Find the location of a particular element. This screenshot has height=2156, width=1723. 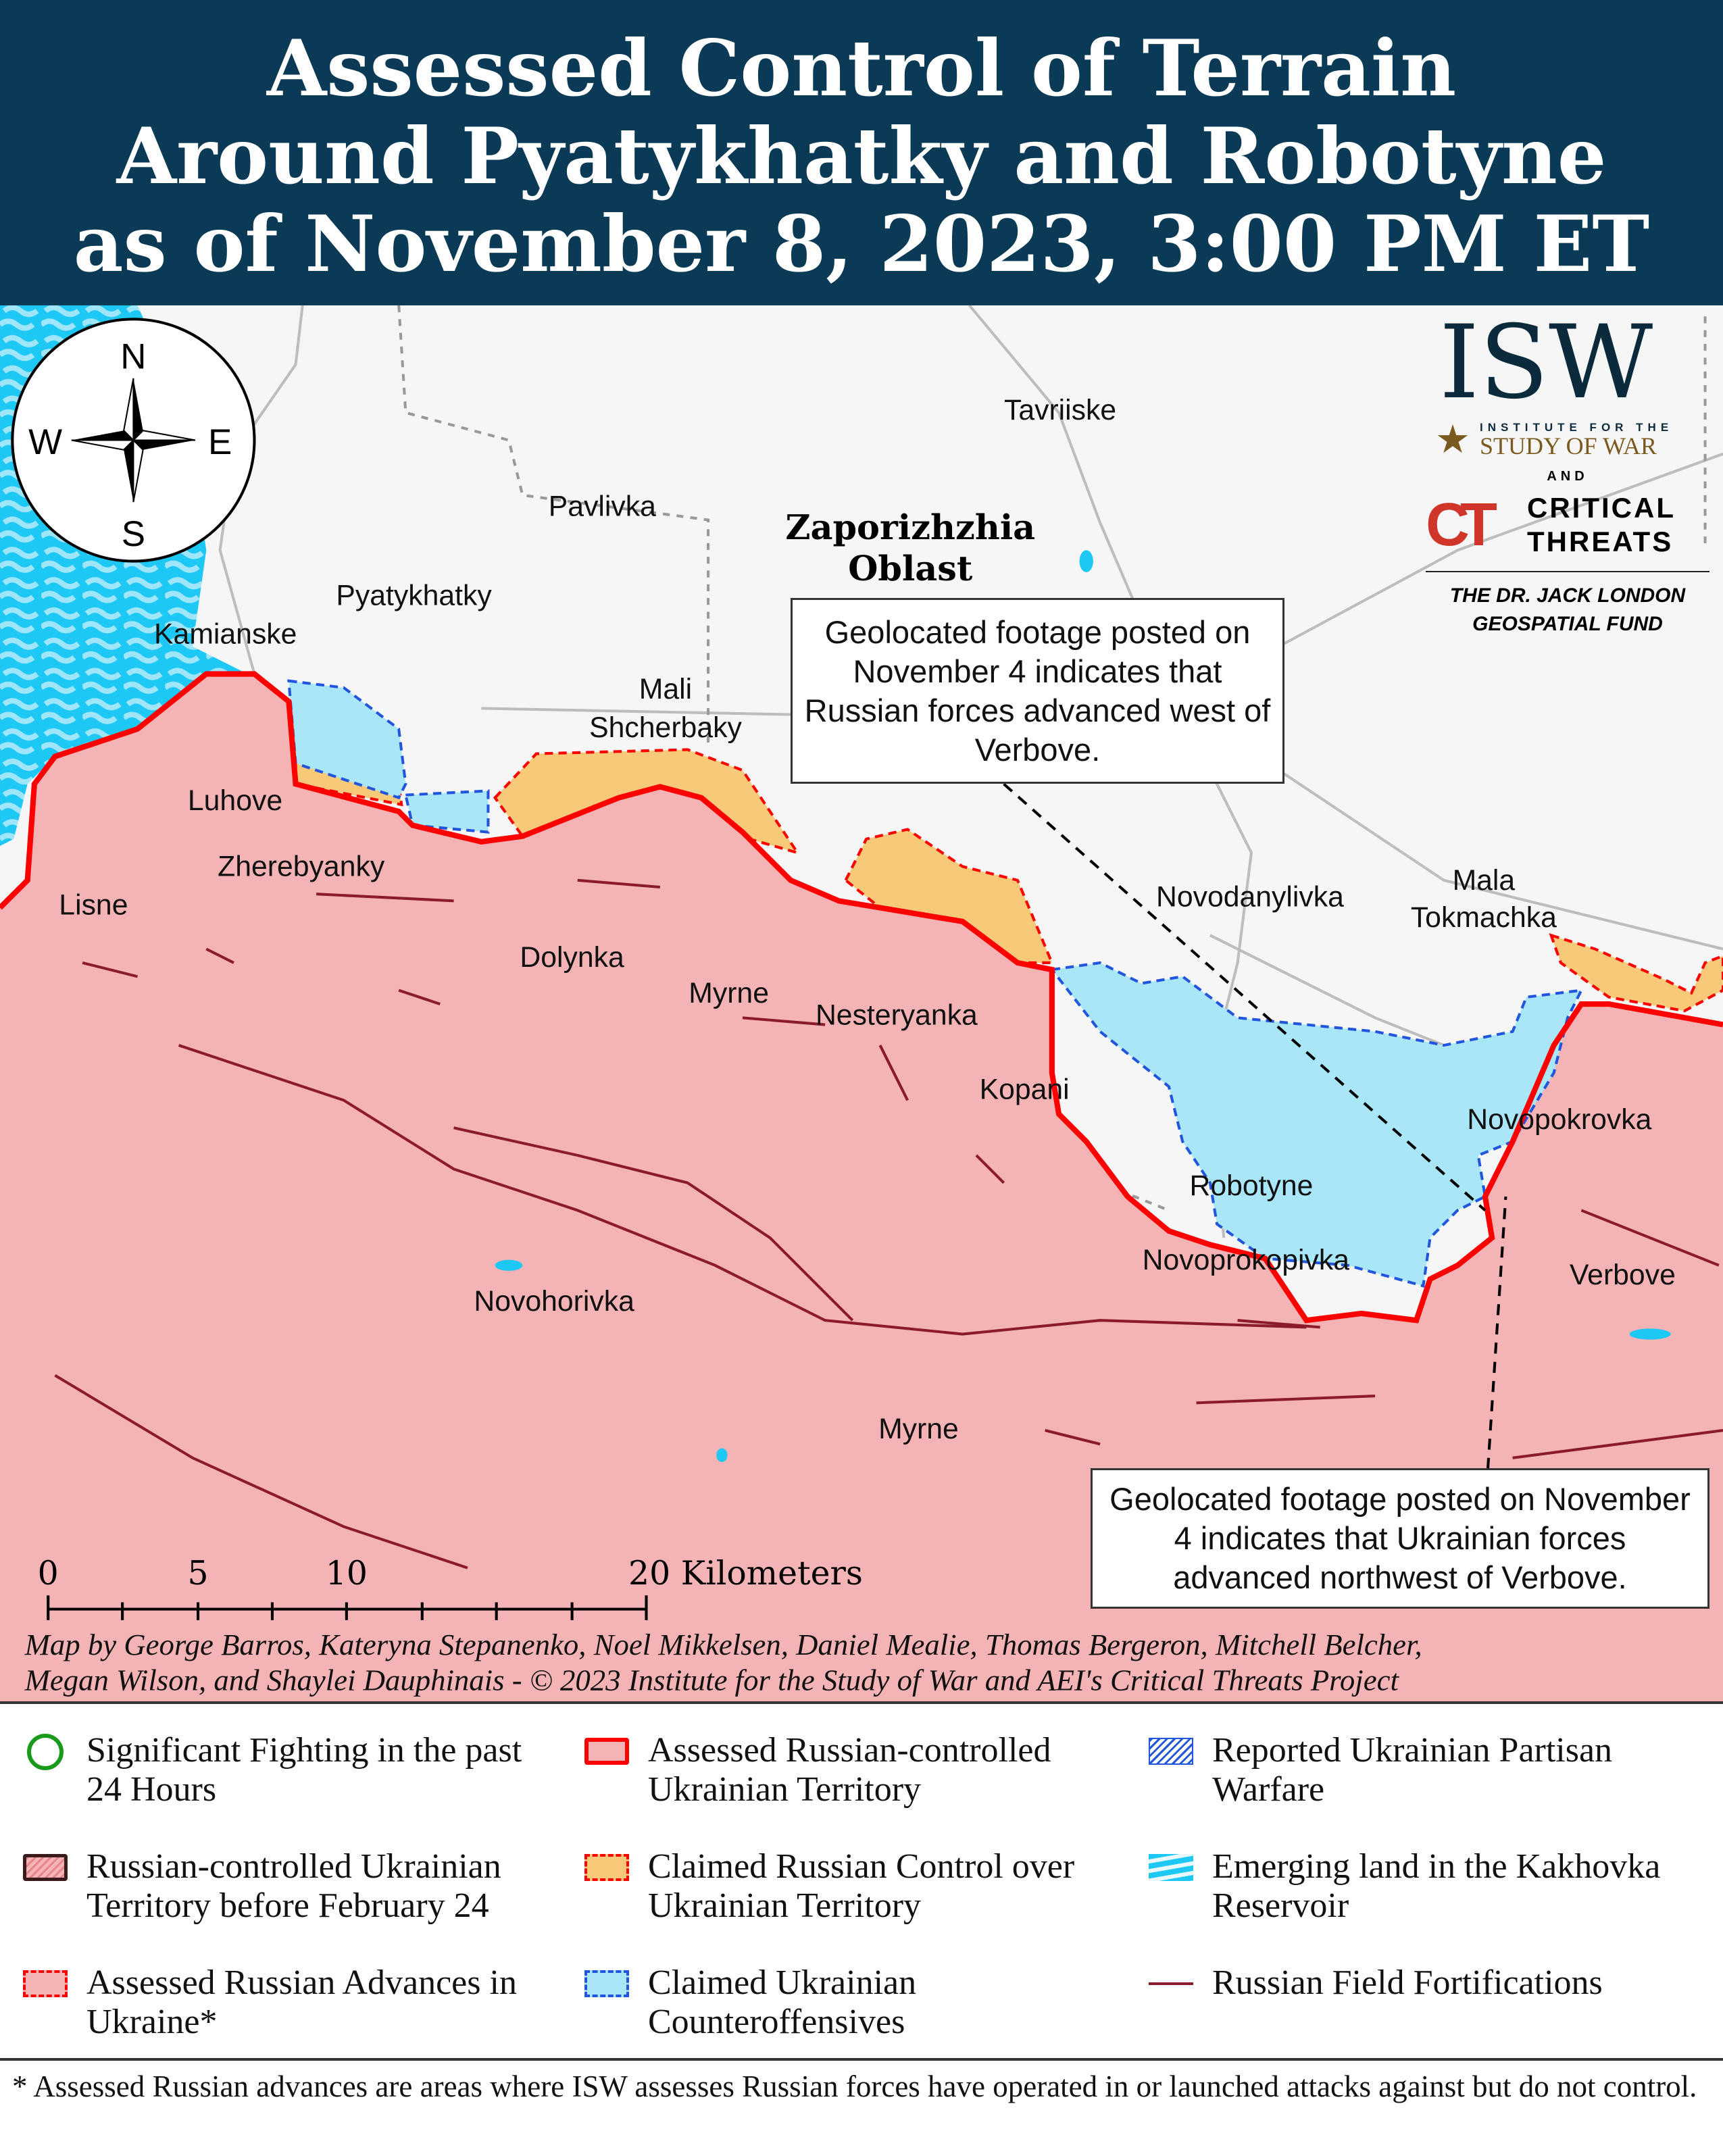

ct-critical: CRITICAL is located at coordinates (1601, 508).